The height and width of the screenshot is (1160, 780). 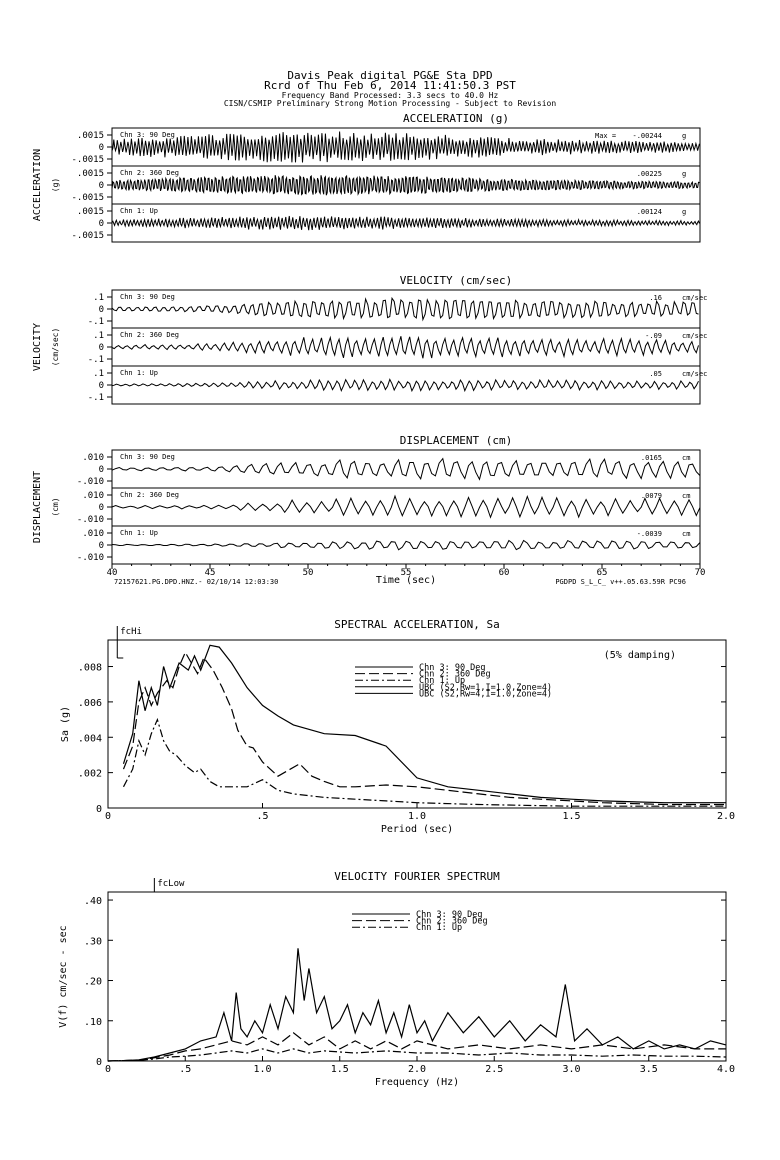 I want to click on panel-vel, so click(x=406, y=347).